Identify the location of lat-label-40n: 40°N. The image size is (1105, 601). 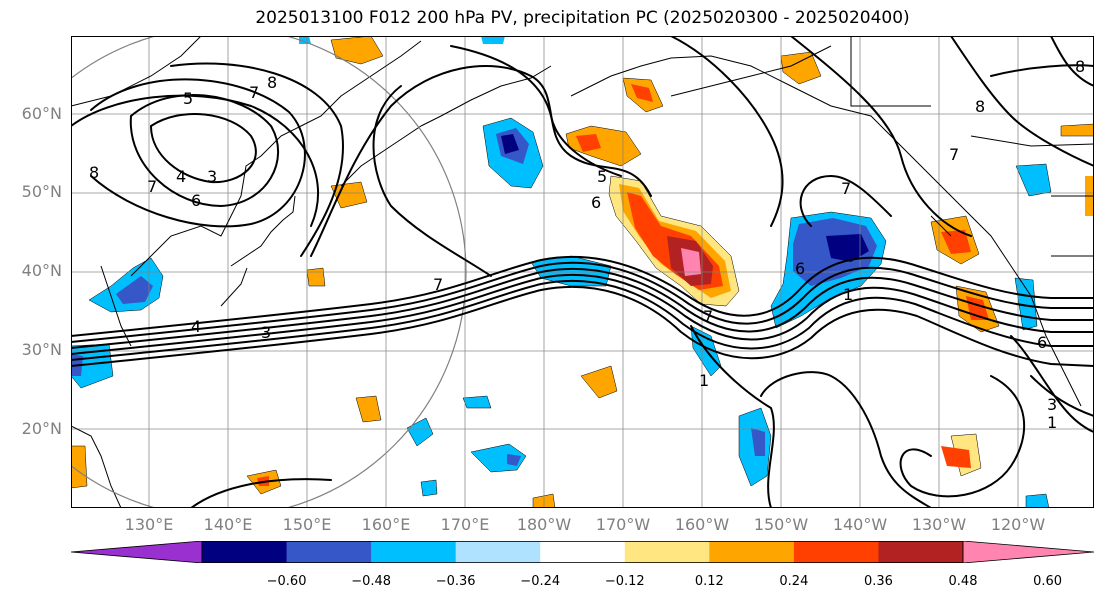
(41, 270).